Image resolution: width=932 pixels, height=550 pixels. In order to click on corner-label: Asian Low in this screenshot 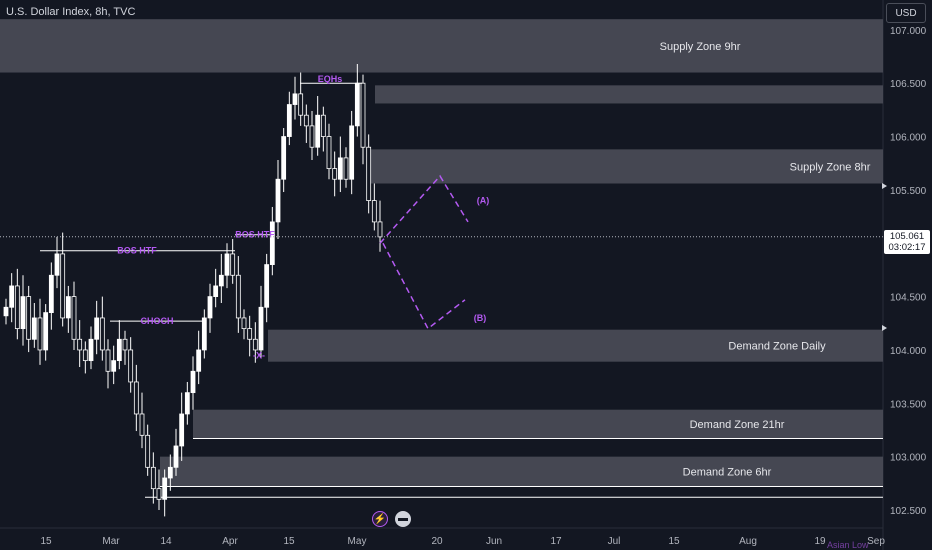, I will do `click(848, 545)`.